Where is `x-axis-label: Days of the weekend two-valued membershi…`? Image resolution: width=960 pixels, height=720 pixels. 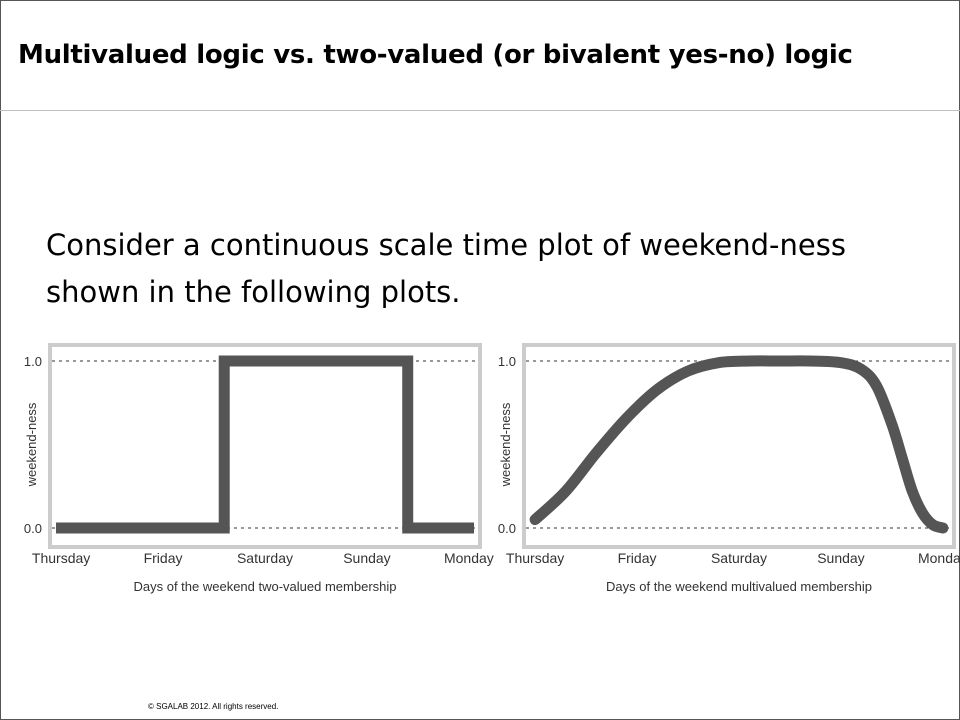 x-axis-label: Days of the weekend two-valued membershi… is located at coordinates (264, 586).